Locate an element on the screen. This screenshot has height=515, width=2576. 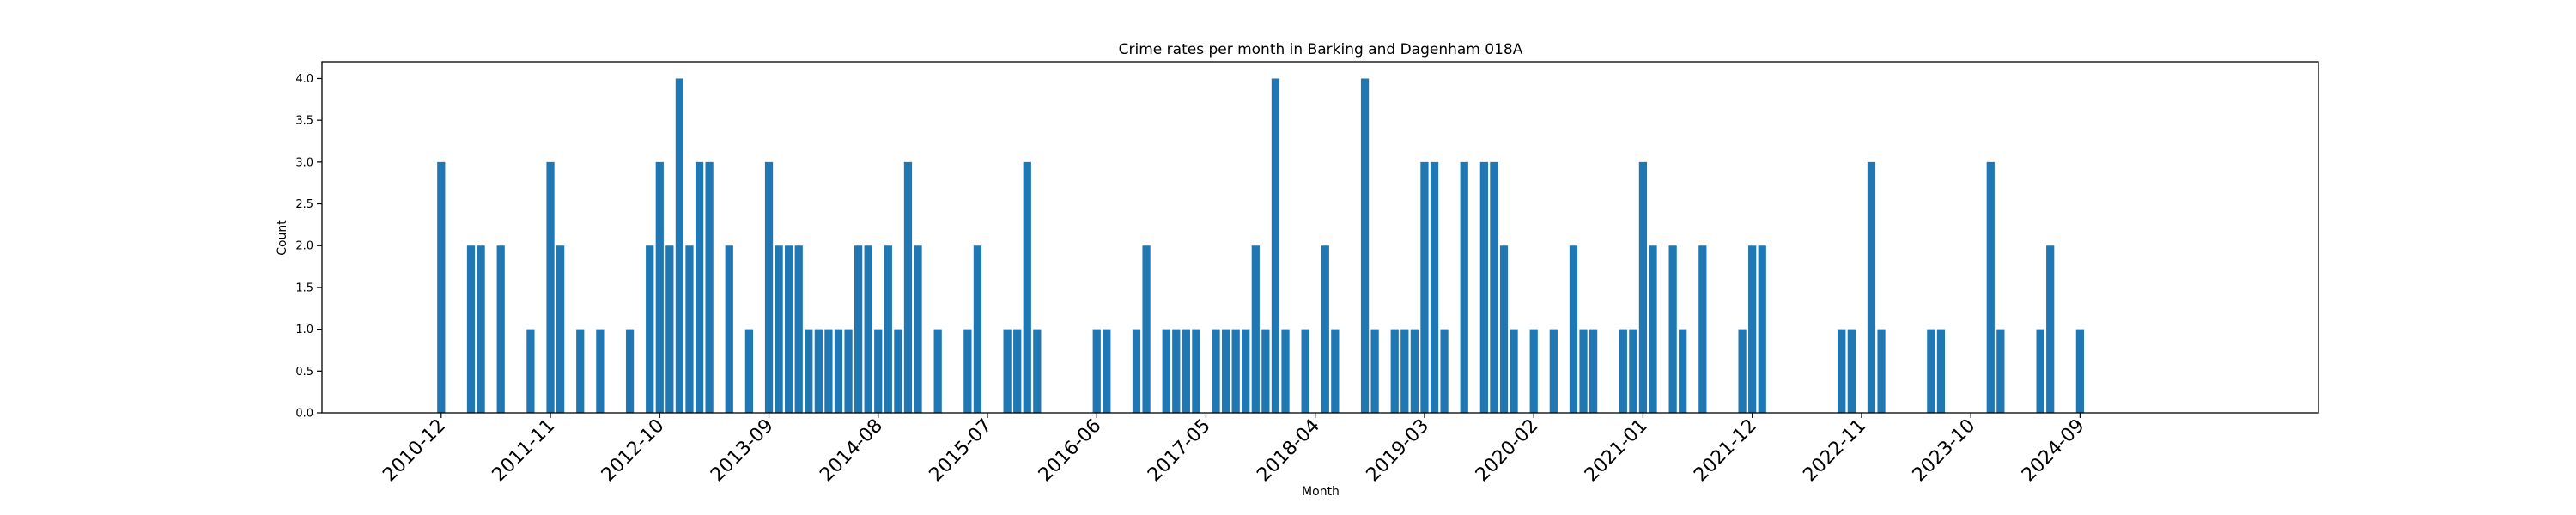
y-tick-label: 4.0 is located at coordinates (304, 79).